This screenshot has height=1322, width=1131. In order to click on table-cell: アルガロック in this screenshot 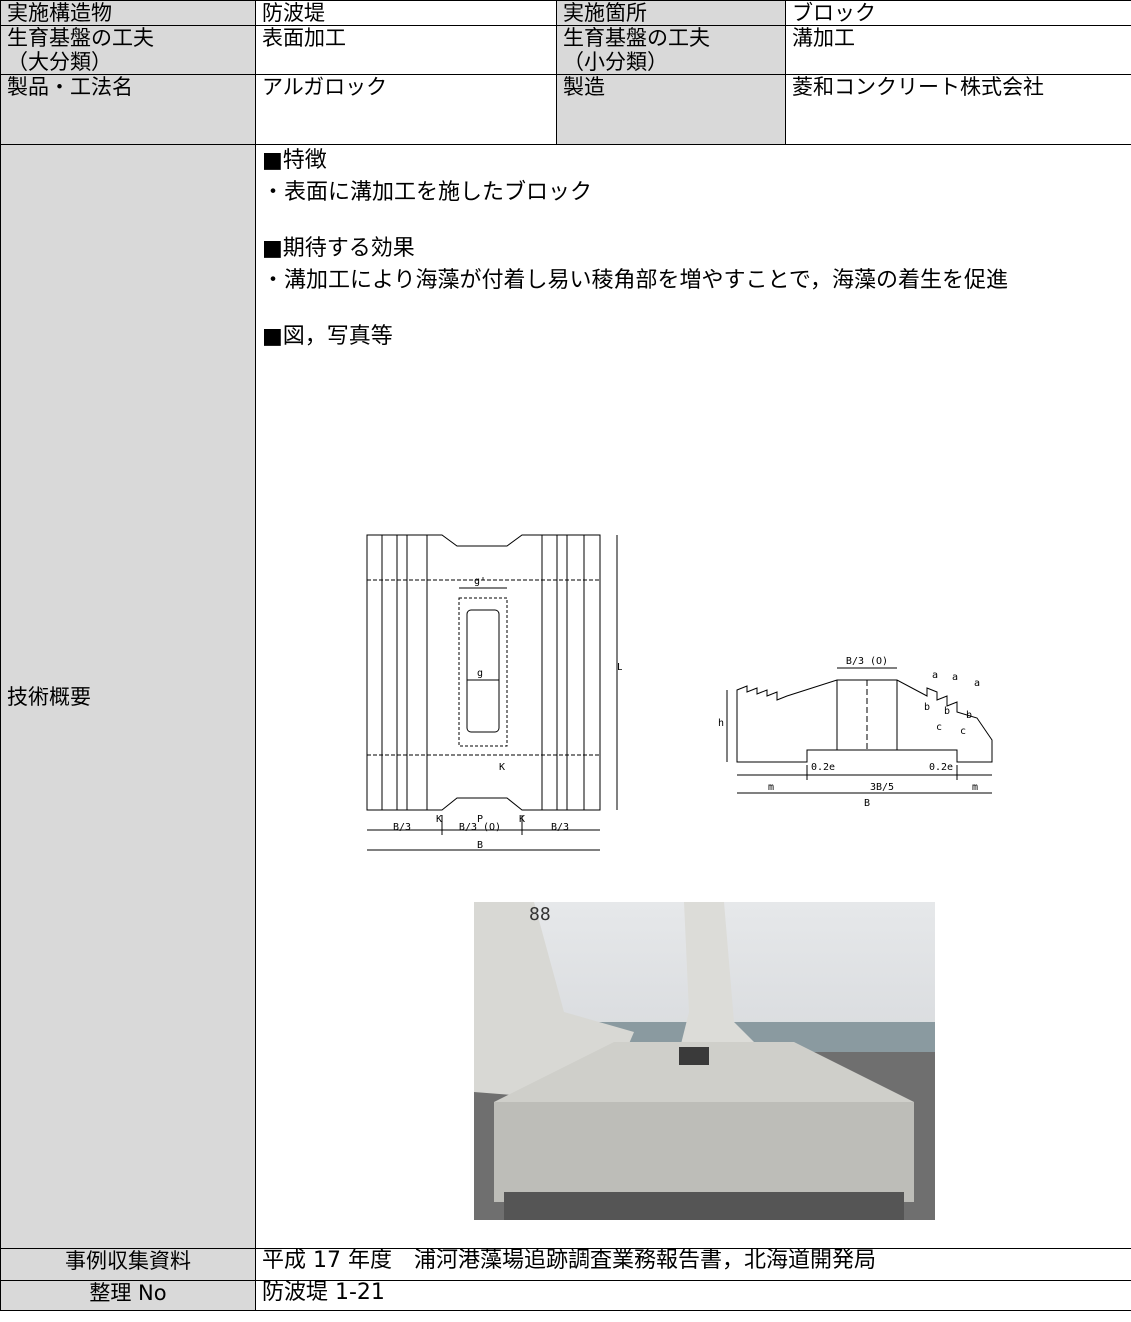, I will do `click(406, 109)`.